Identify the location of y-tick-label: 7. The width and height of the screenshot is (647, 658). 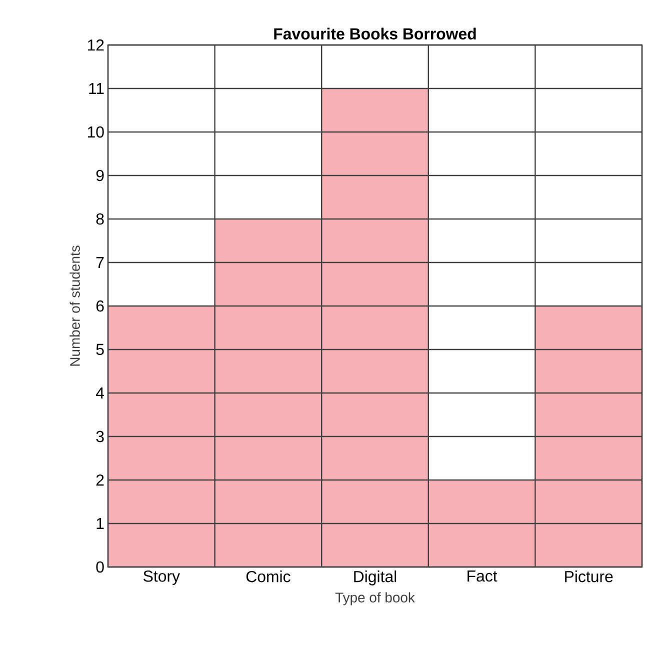
(100, 262).